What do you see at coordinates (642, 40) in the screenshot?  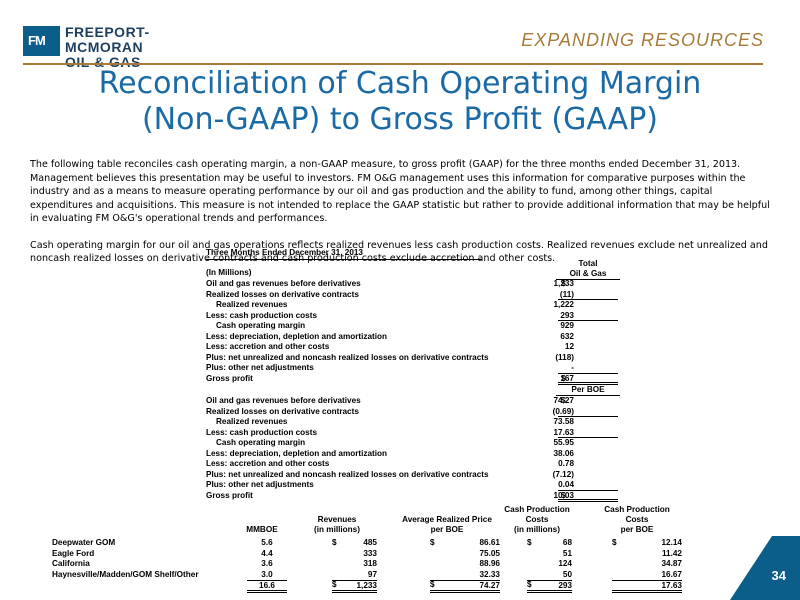 I see `tagline: EXPANDING RESOURCES` at bounding box center [642, 40].